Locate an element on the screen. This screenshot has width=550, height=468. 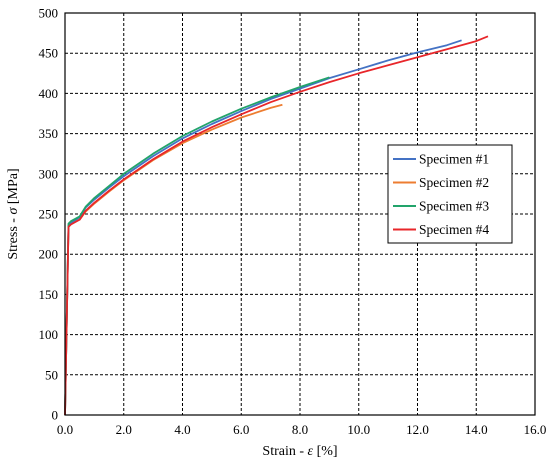
y-tick-label: 150 is located at coordinates (49, 294).